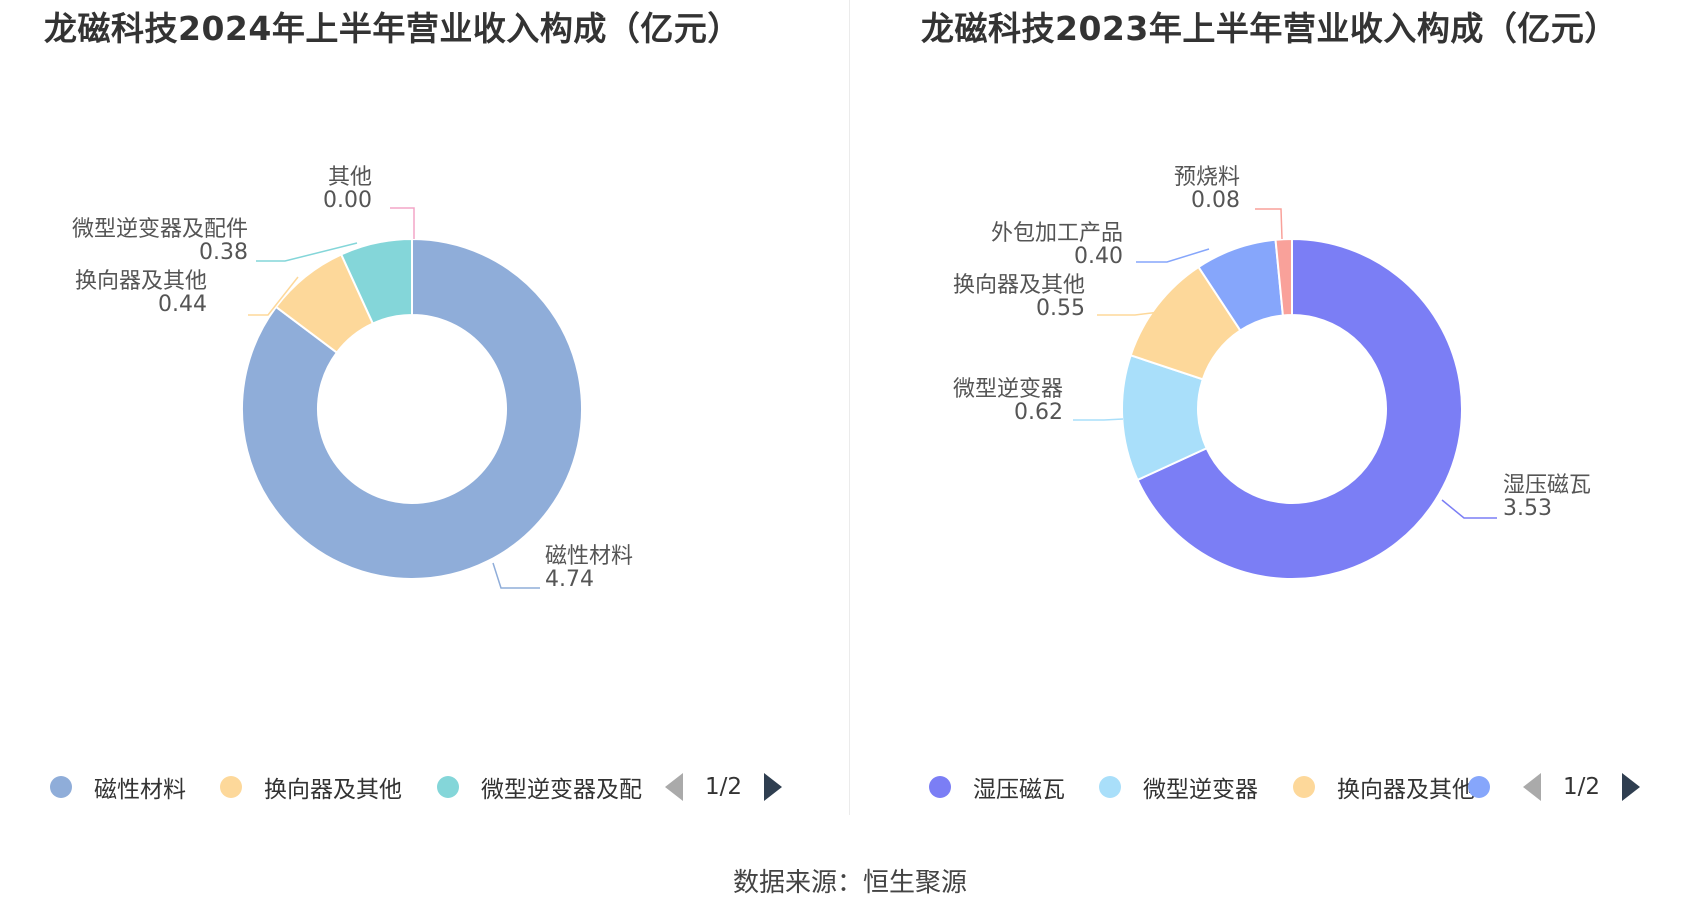 This screenshot has width=1700, height=918. Describe the element at coordinates (1008, 389) in the screenshot. I see `slice-category-label: 微型逆变器` at that location.